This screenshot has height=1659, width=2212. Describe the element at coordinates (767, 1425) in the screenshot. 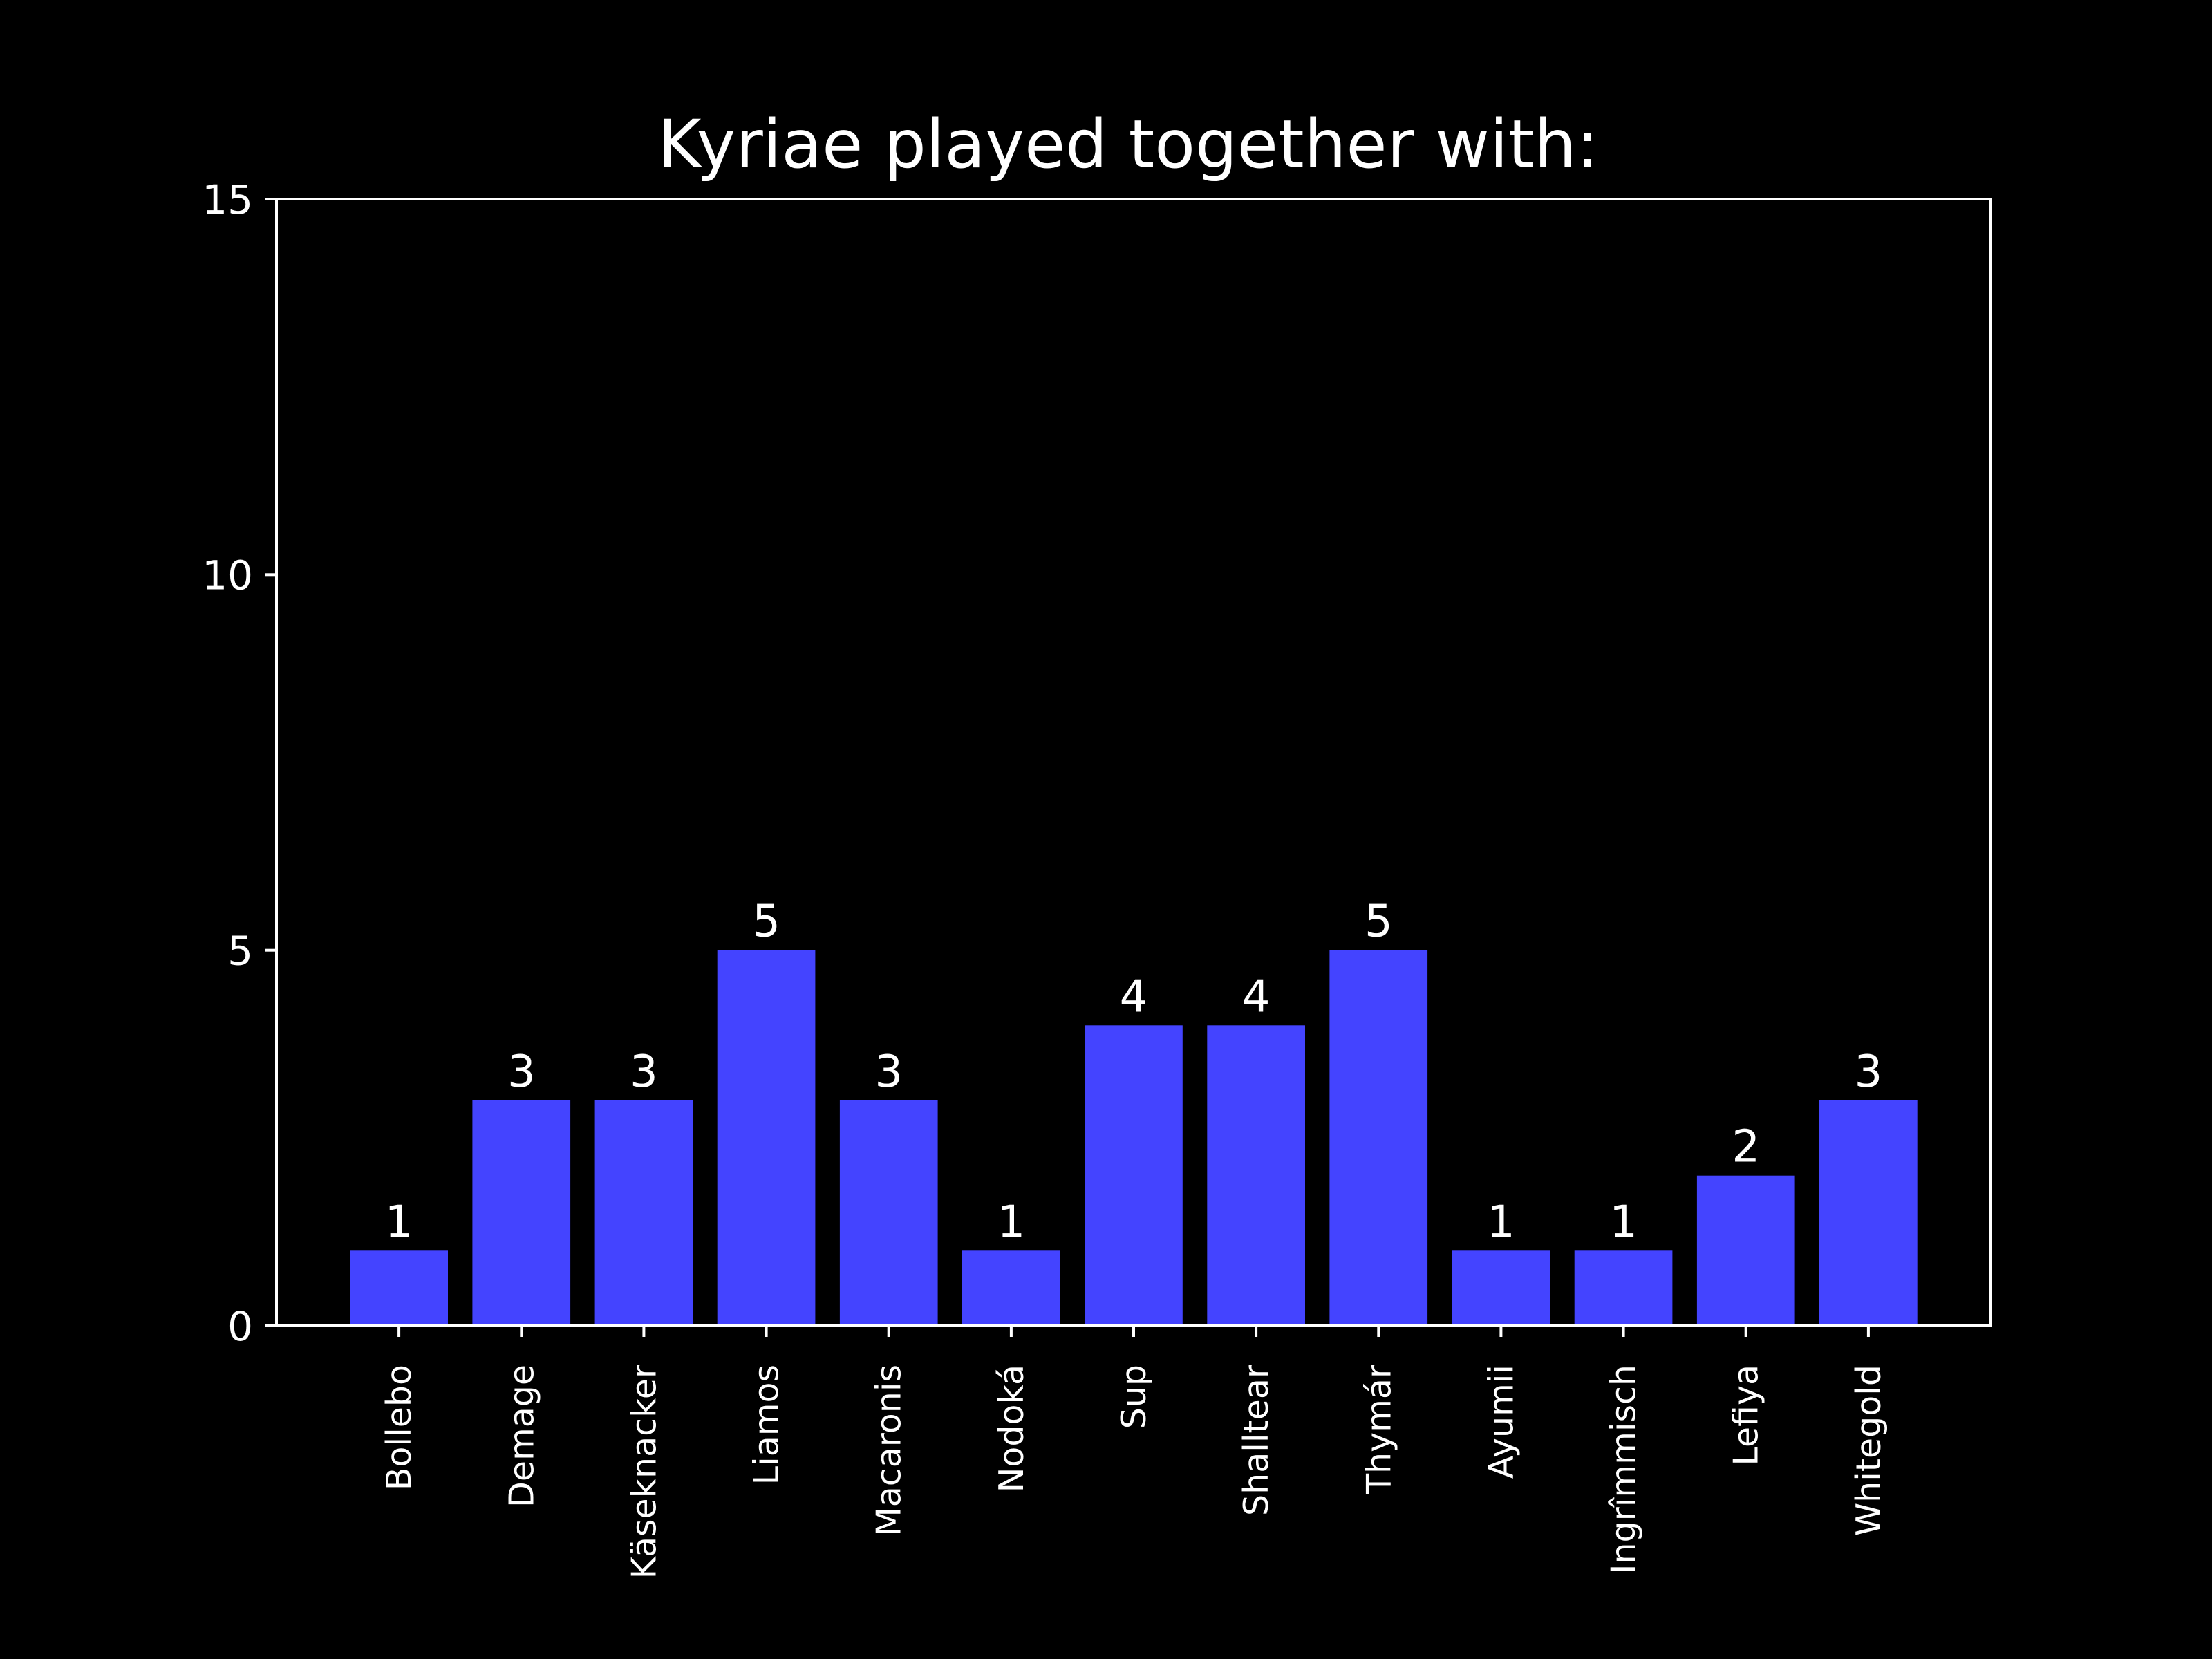

I see `x-tick-label: Liamos` at that location.